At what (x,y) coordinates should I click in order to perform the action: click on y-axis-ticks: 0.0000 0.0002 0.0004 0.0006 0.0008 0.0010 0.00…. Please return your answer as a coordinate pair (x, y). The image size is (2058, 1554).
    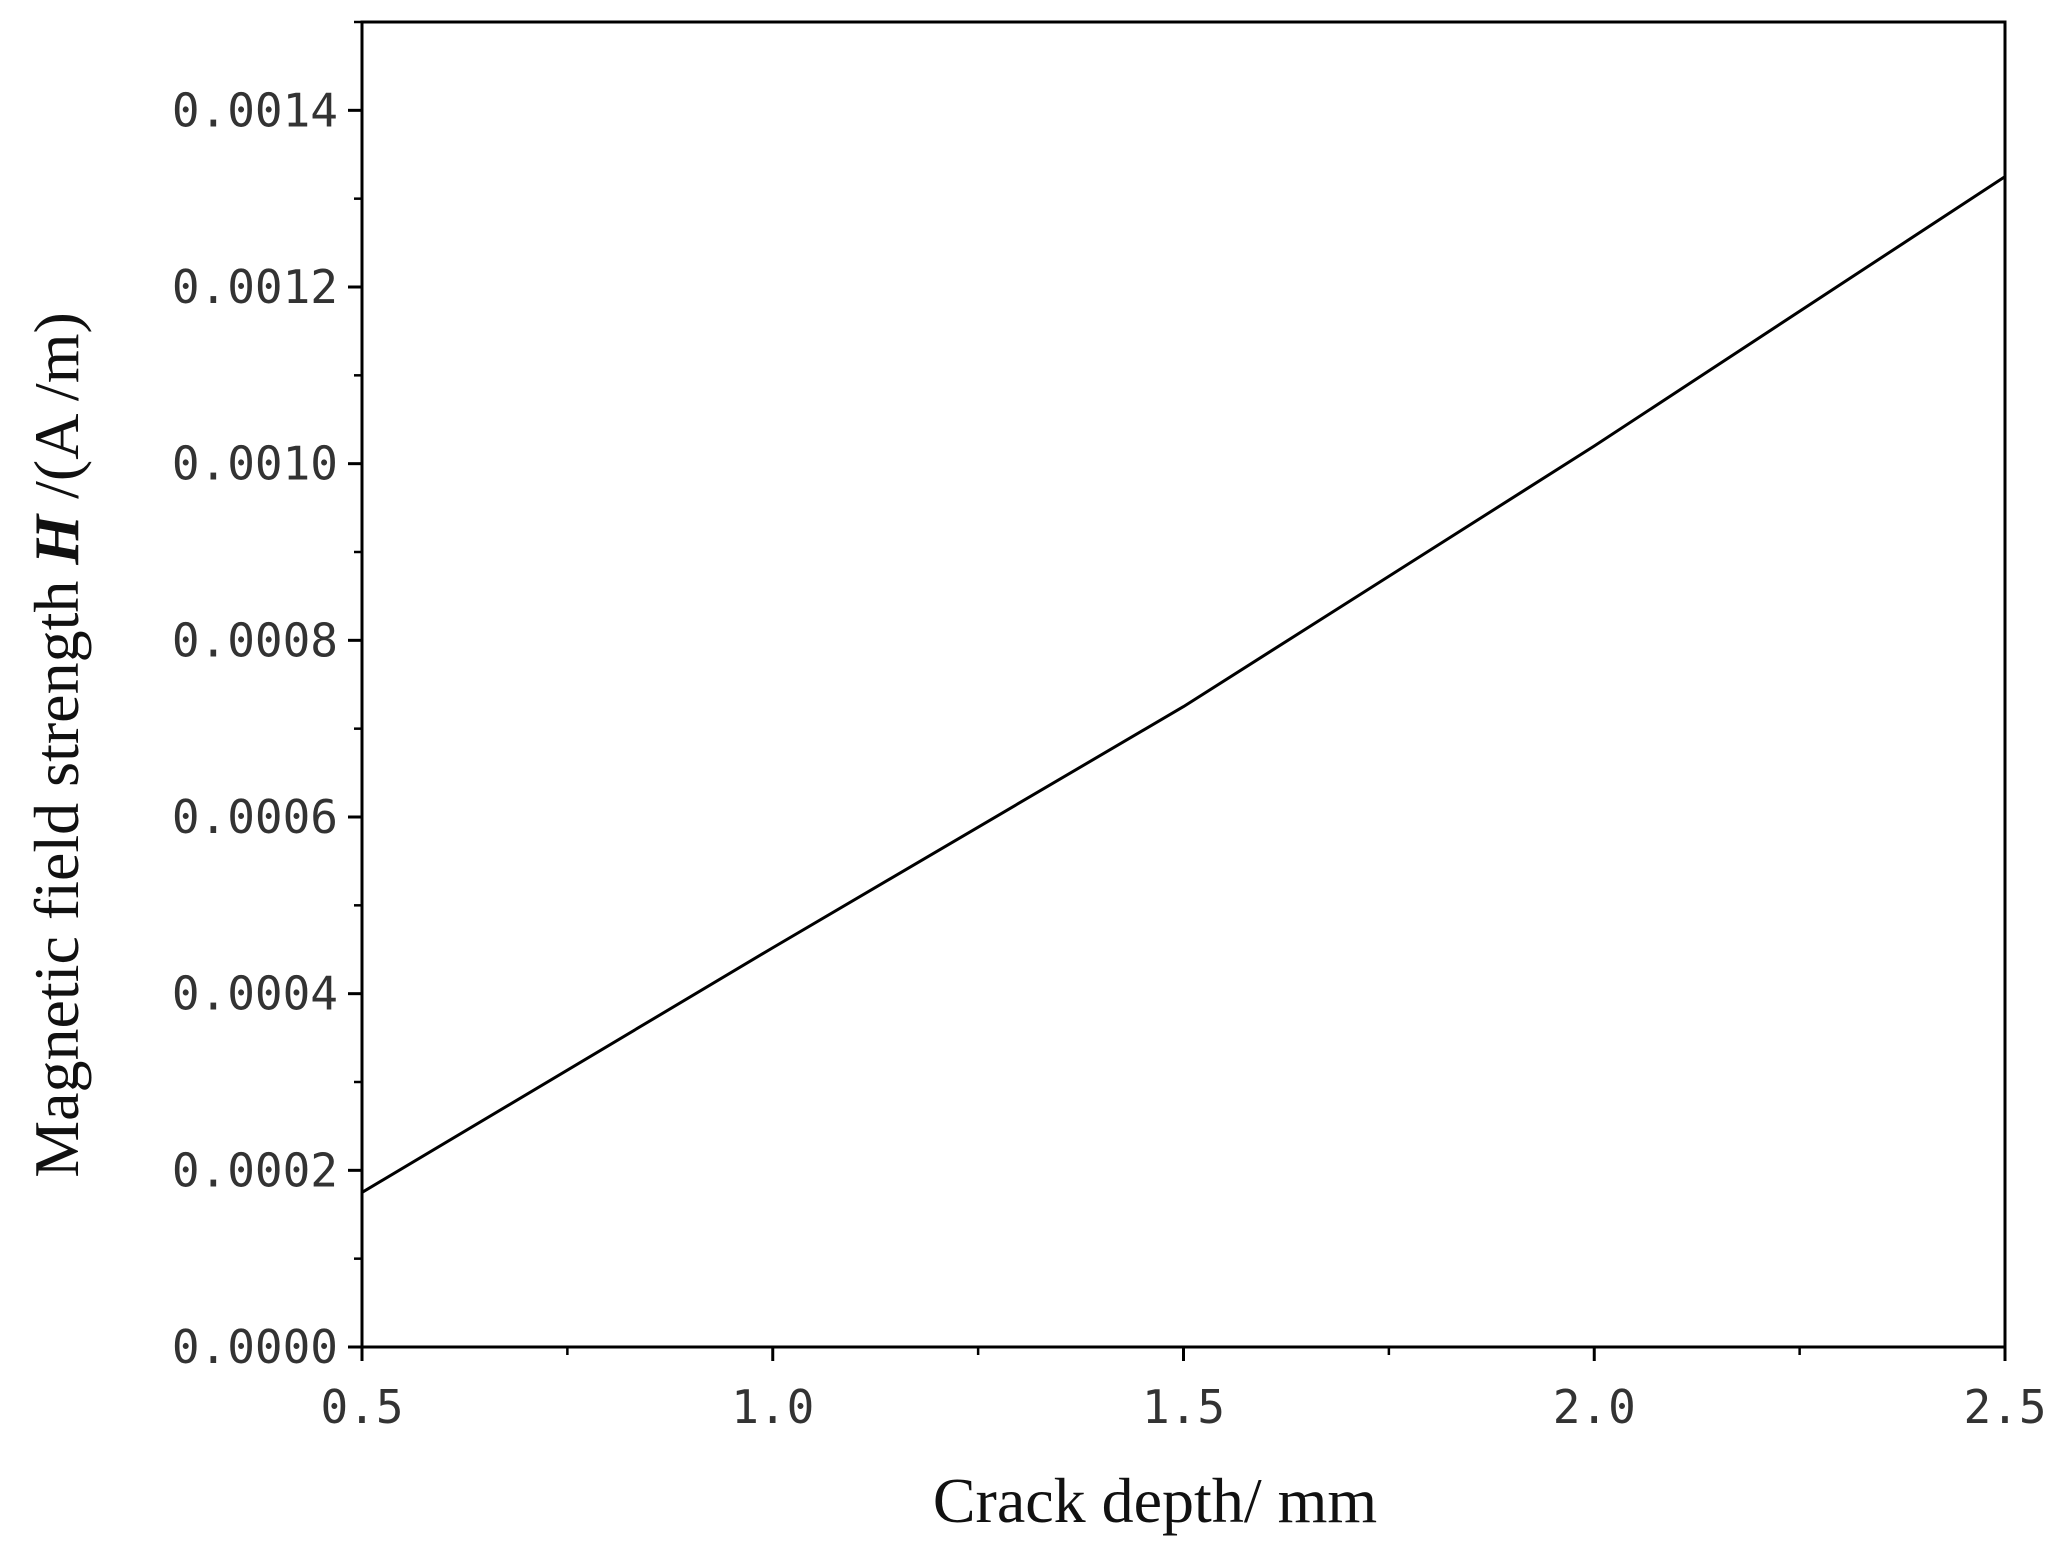
    Looking at the image, I should click on (267, 697).